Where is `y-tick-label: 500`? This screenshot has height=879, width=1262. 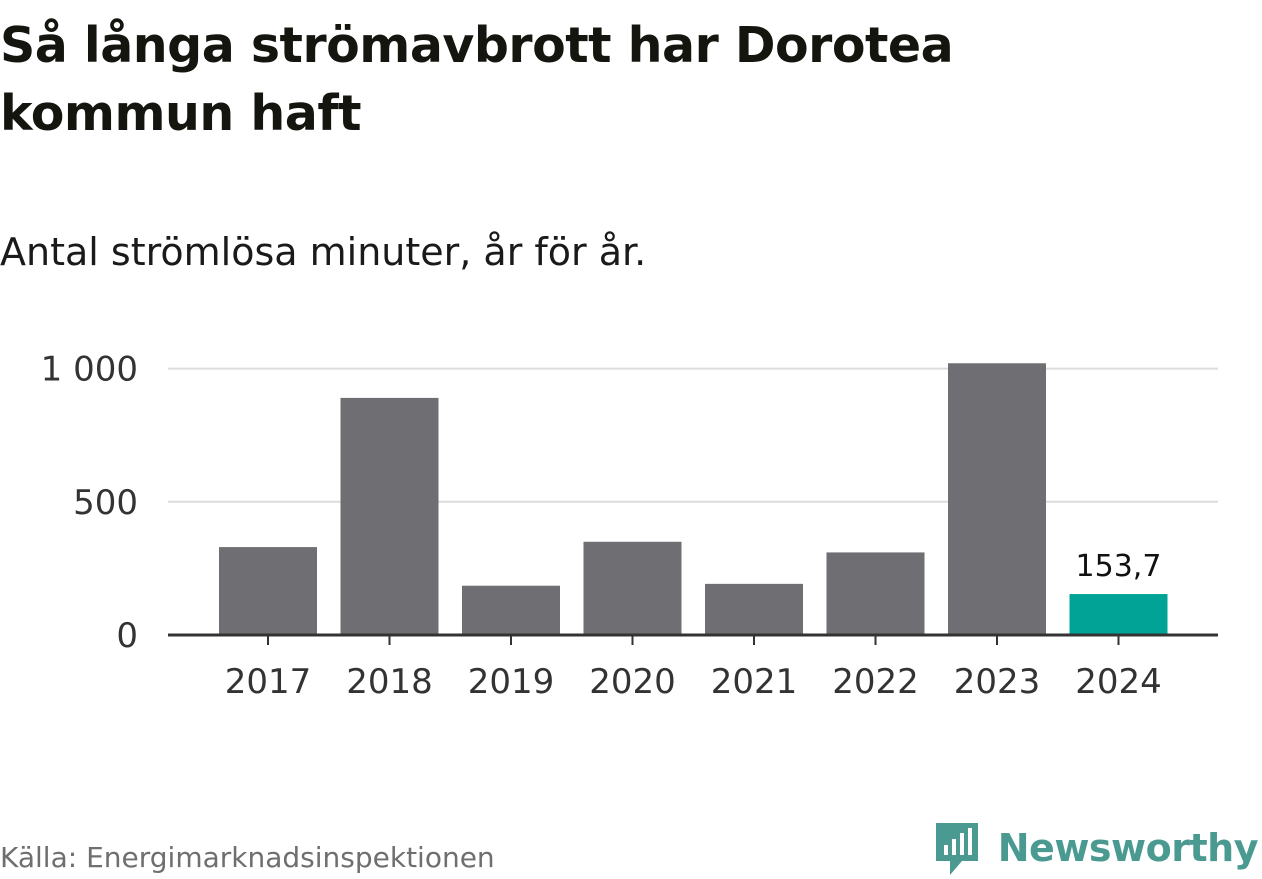 y-tick-label: 500 is located at coordinates (105, 503).